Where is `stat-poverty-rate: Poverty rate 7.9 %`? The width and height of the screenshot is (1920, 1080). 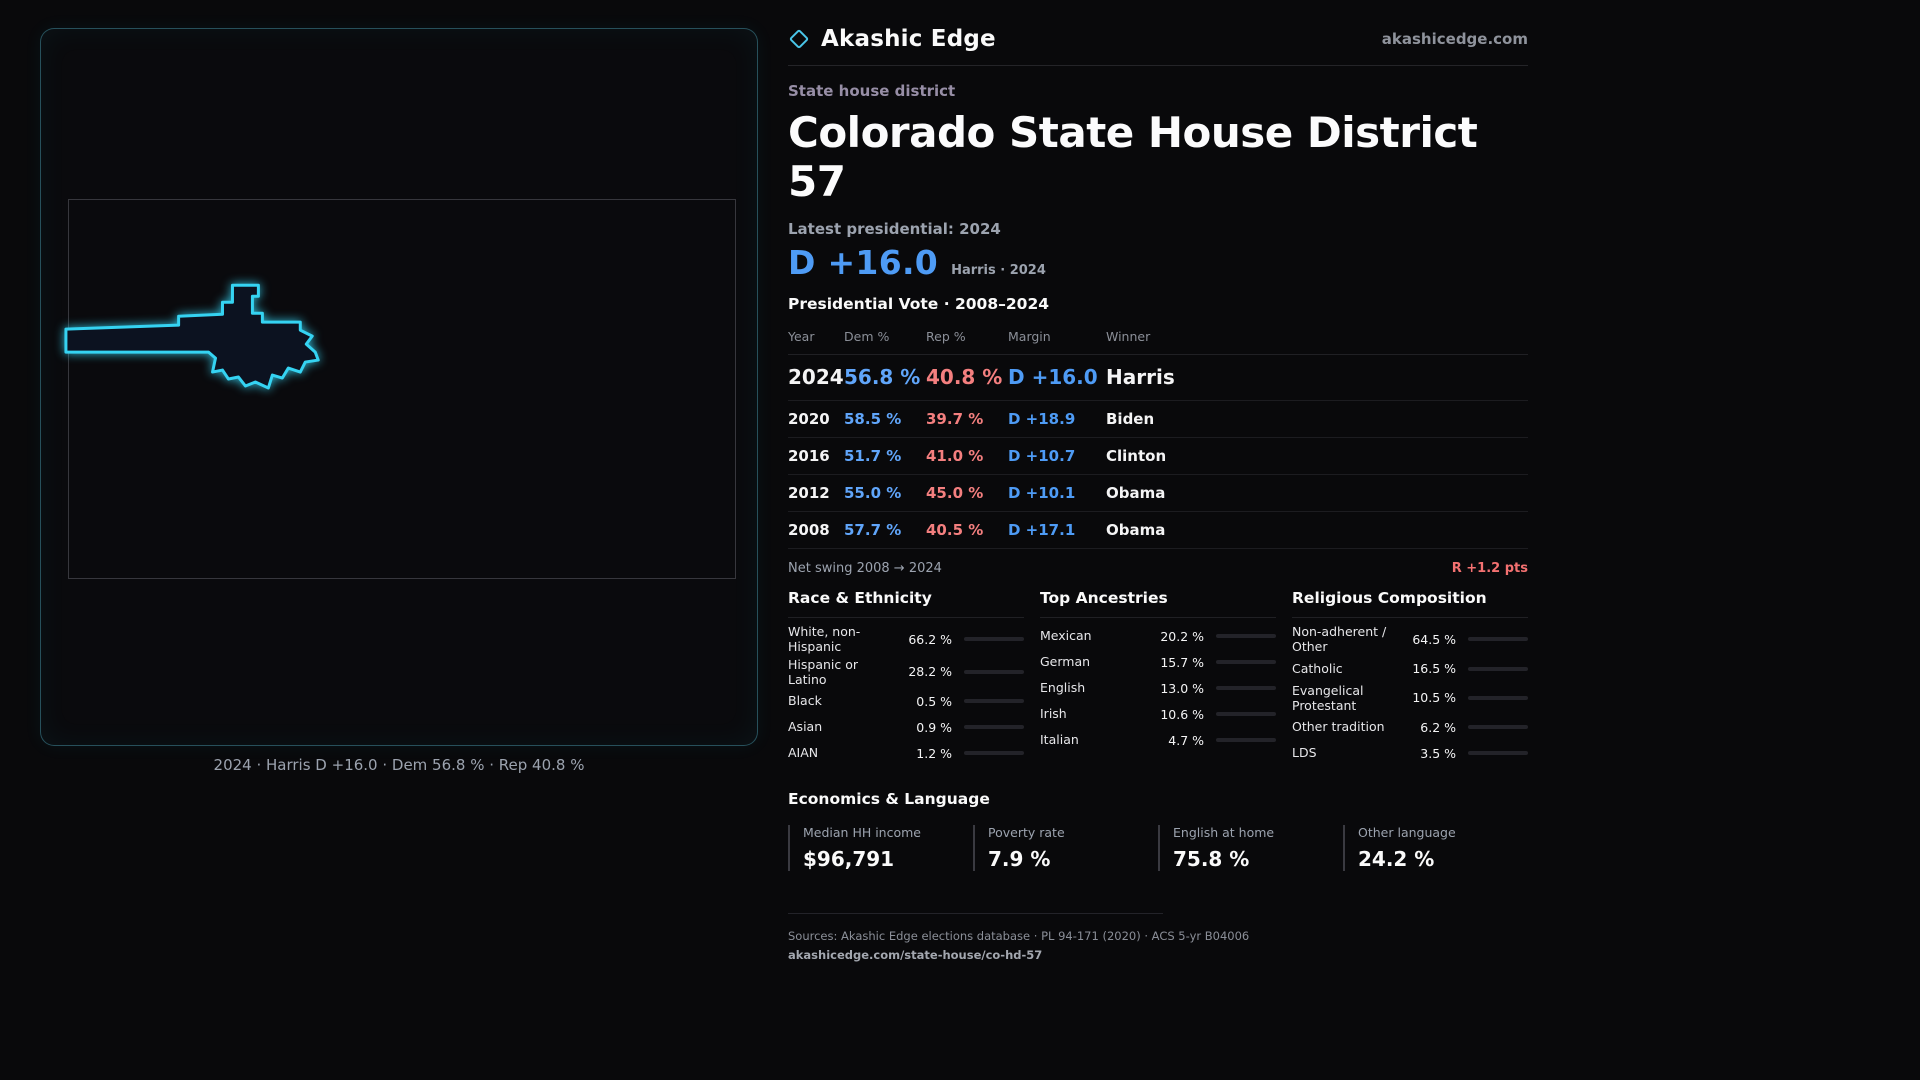 stat-poverty-rate: Poverty rate 7.9 % is located at coordinates (1065, 848).